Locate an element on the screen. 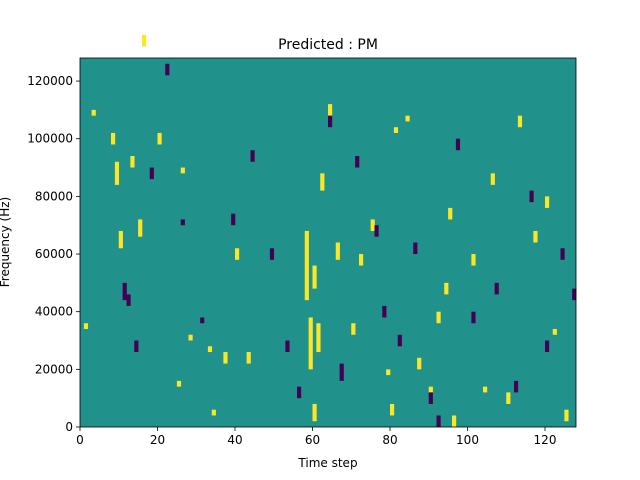  y-tick-label: 20000 is located at coordinates (54, 369).